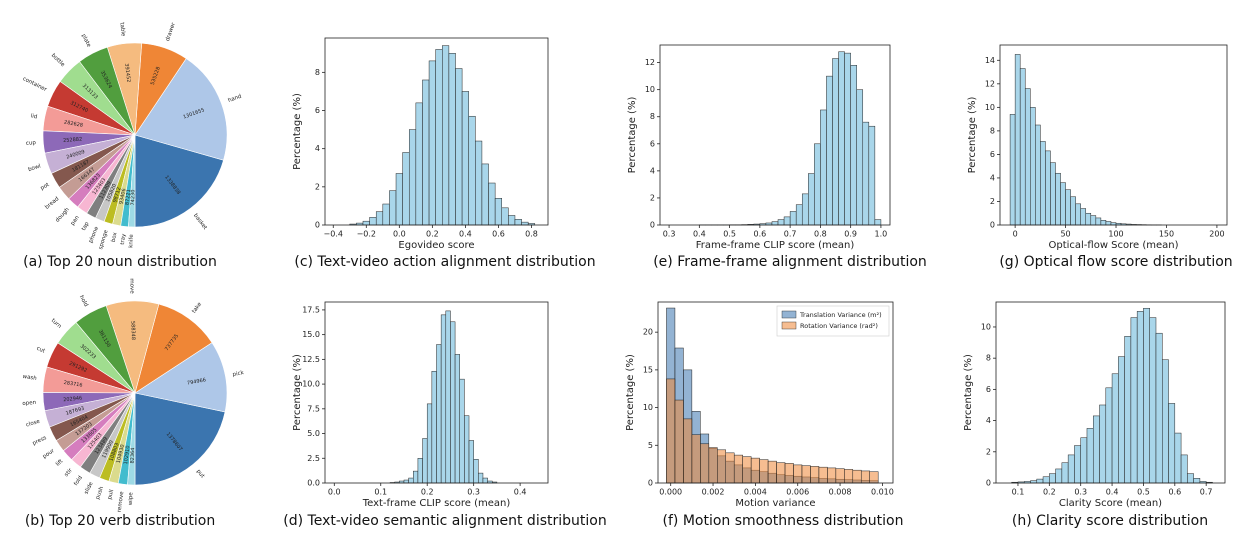 The image size is (1257, 540). What do you see at coordinates (69, 472) in the screenshot?
I see `wedge-category-label: stir` at bounding box center [69, 472].